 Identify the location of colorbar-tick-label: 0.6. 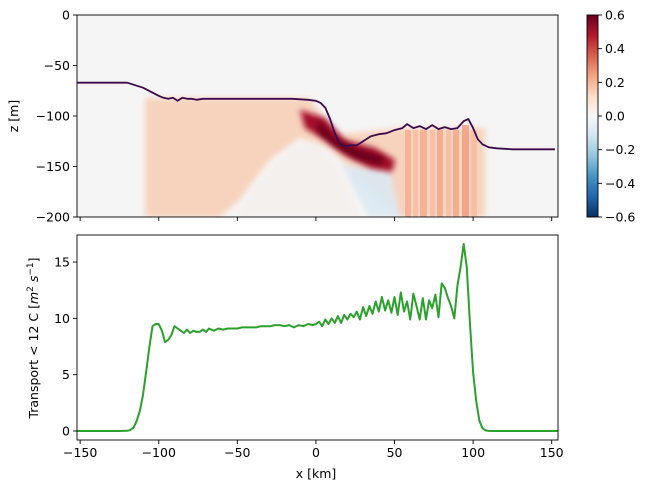
(615, 15).